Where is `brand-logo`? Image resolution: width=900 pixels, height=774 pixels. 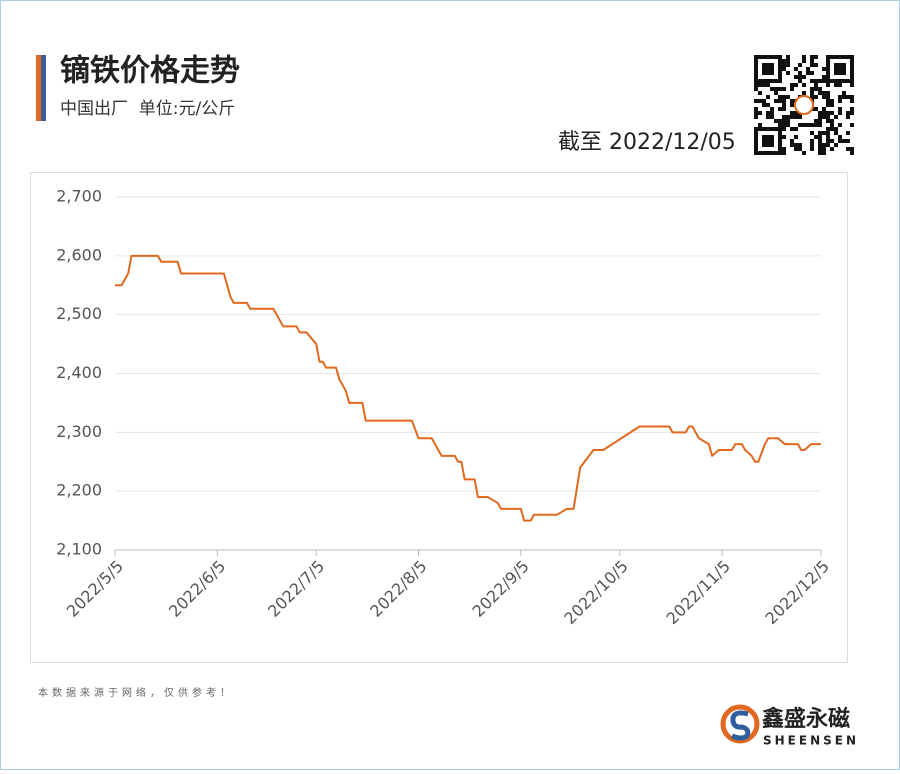
brand-logo is located at coordinates (740, 724).